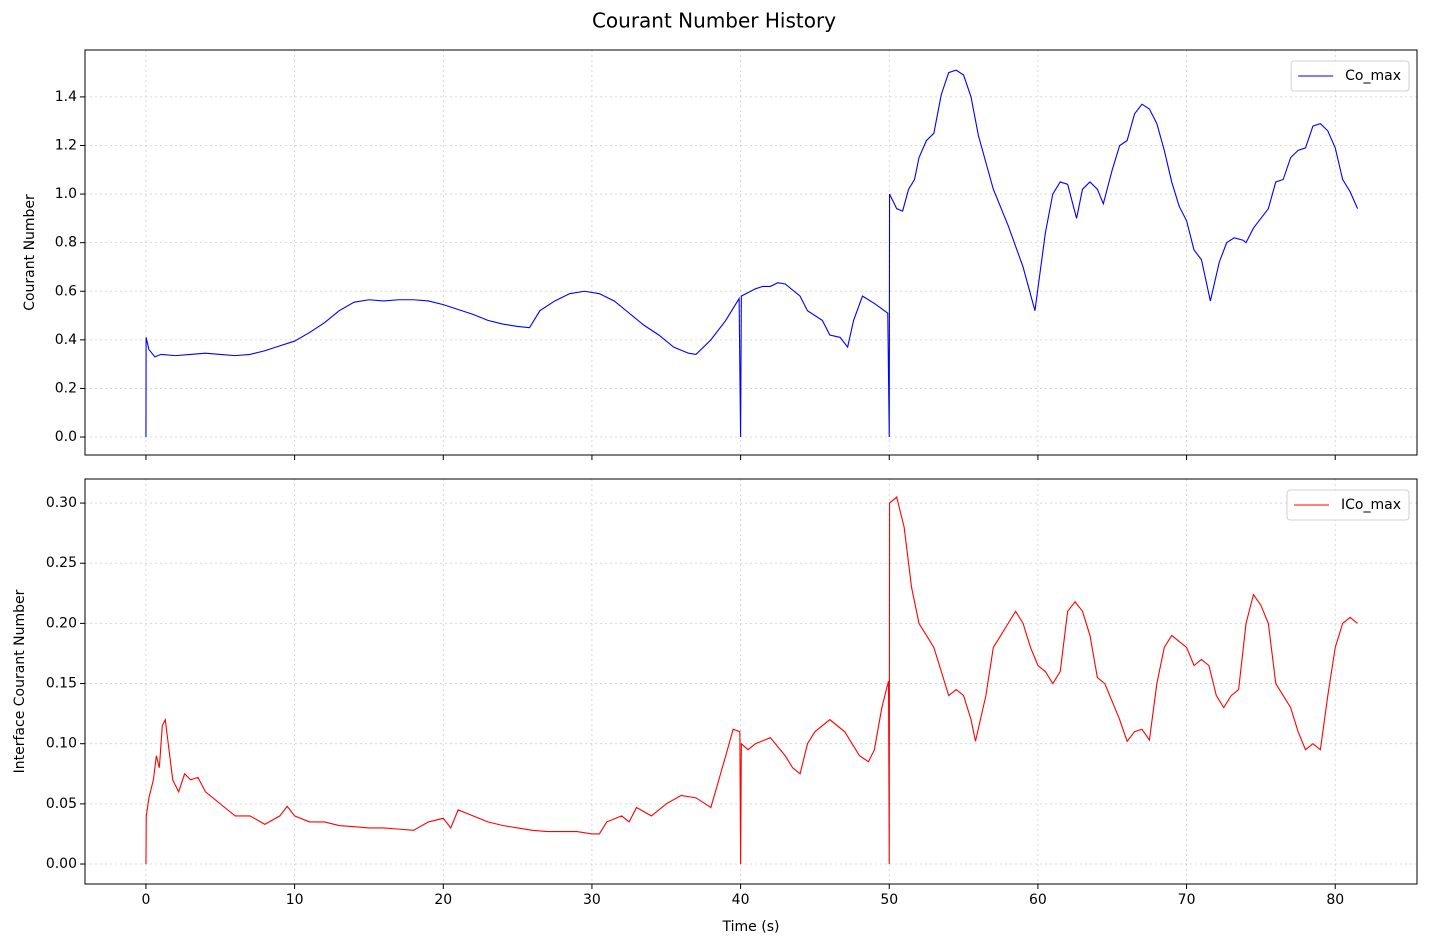  Describe the element at coordinates (741, 900) in the screenshot. I see `x-tick-label: 40` at that location.